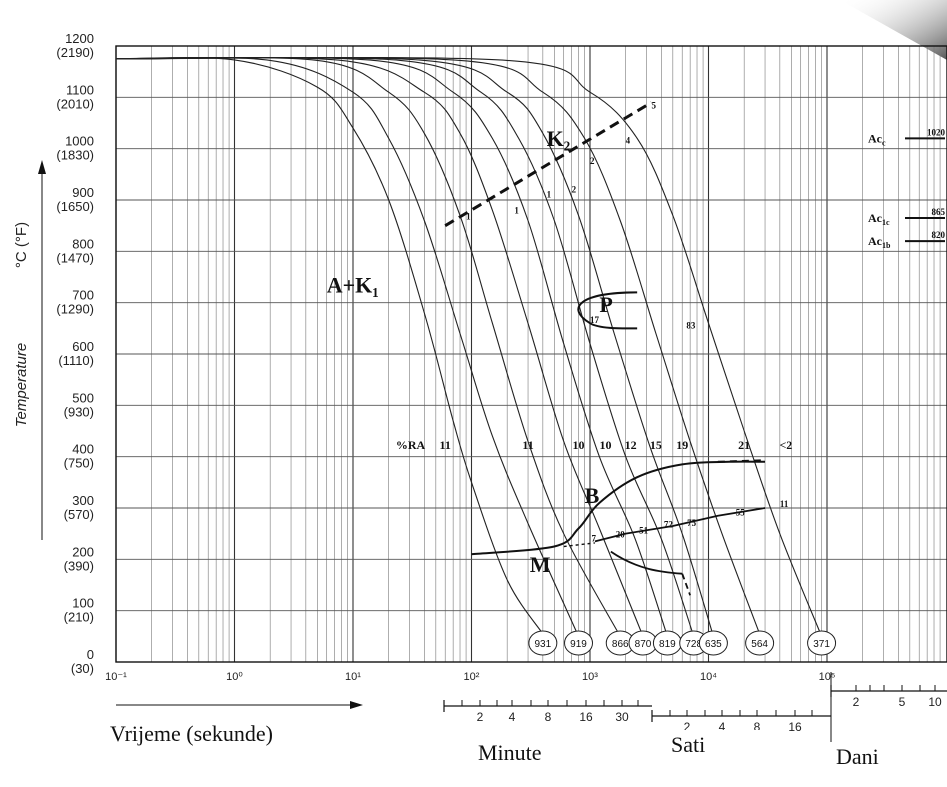  I want to click on y-tick-label-f: (1830), so click(75, 155).